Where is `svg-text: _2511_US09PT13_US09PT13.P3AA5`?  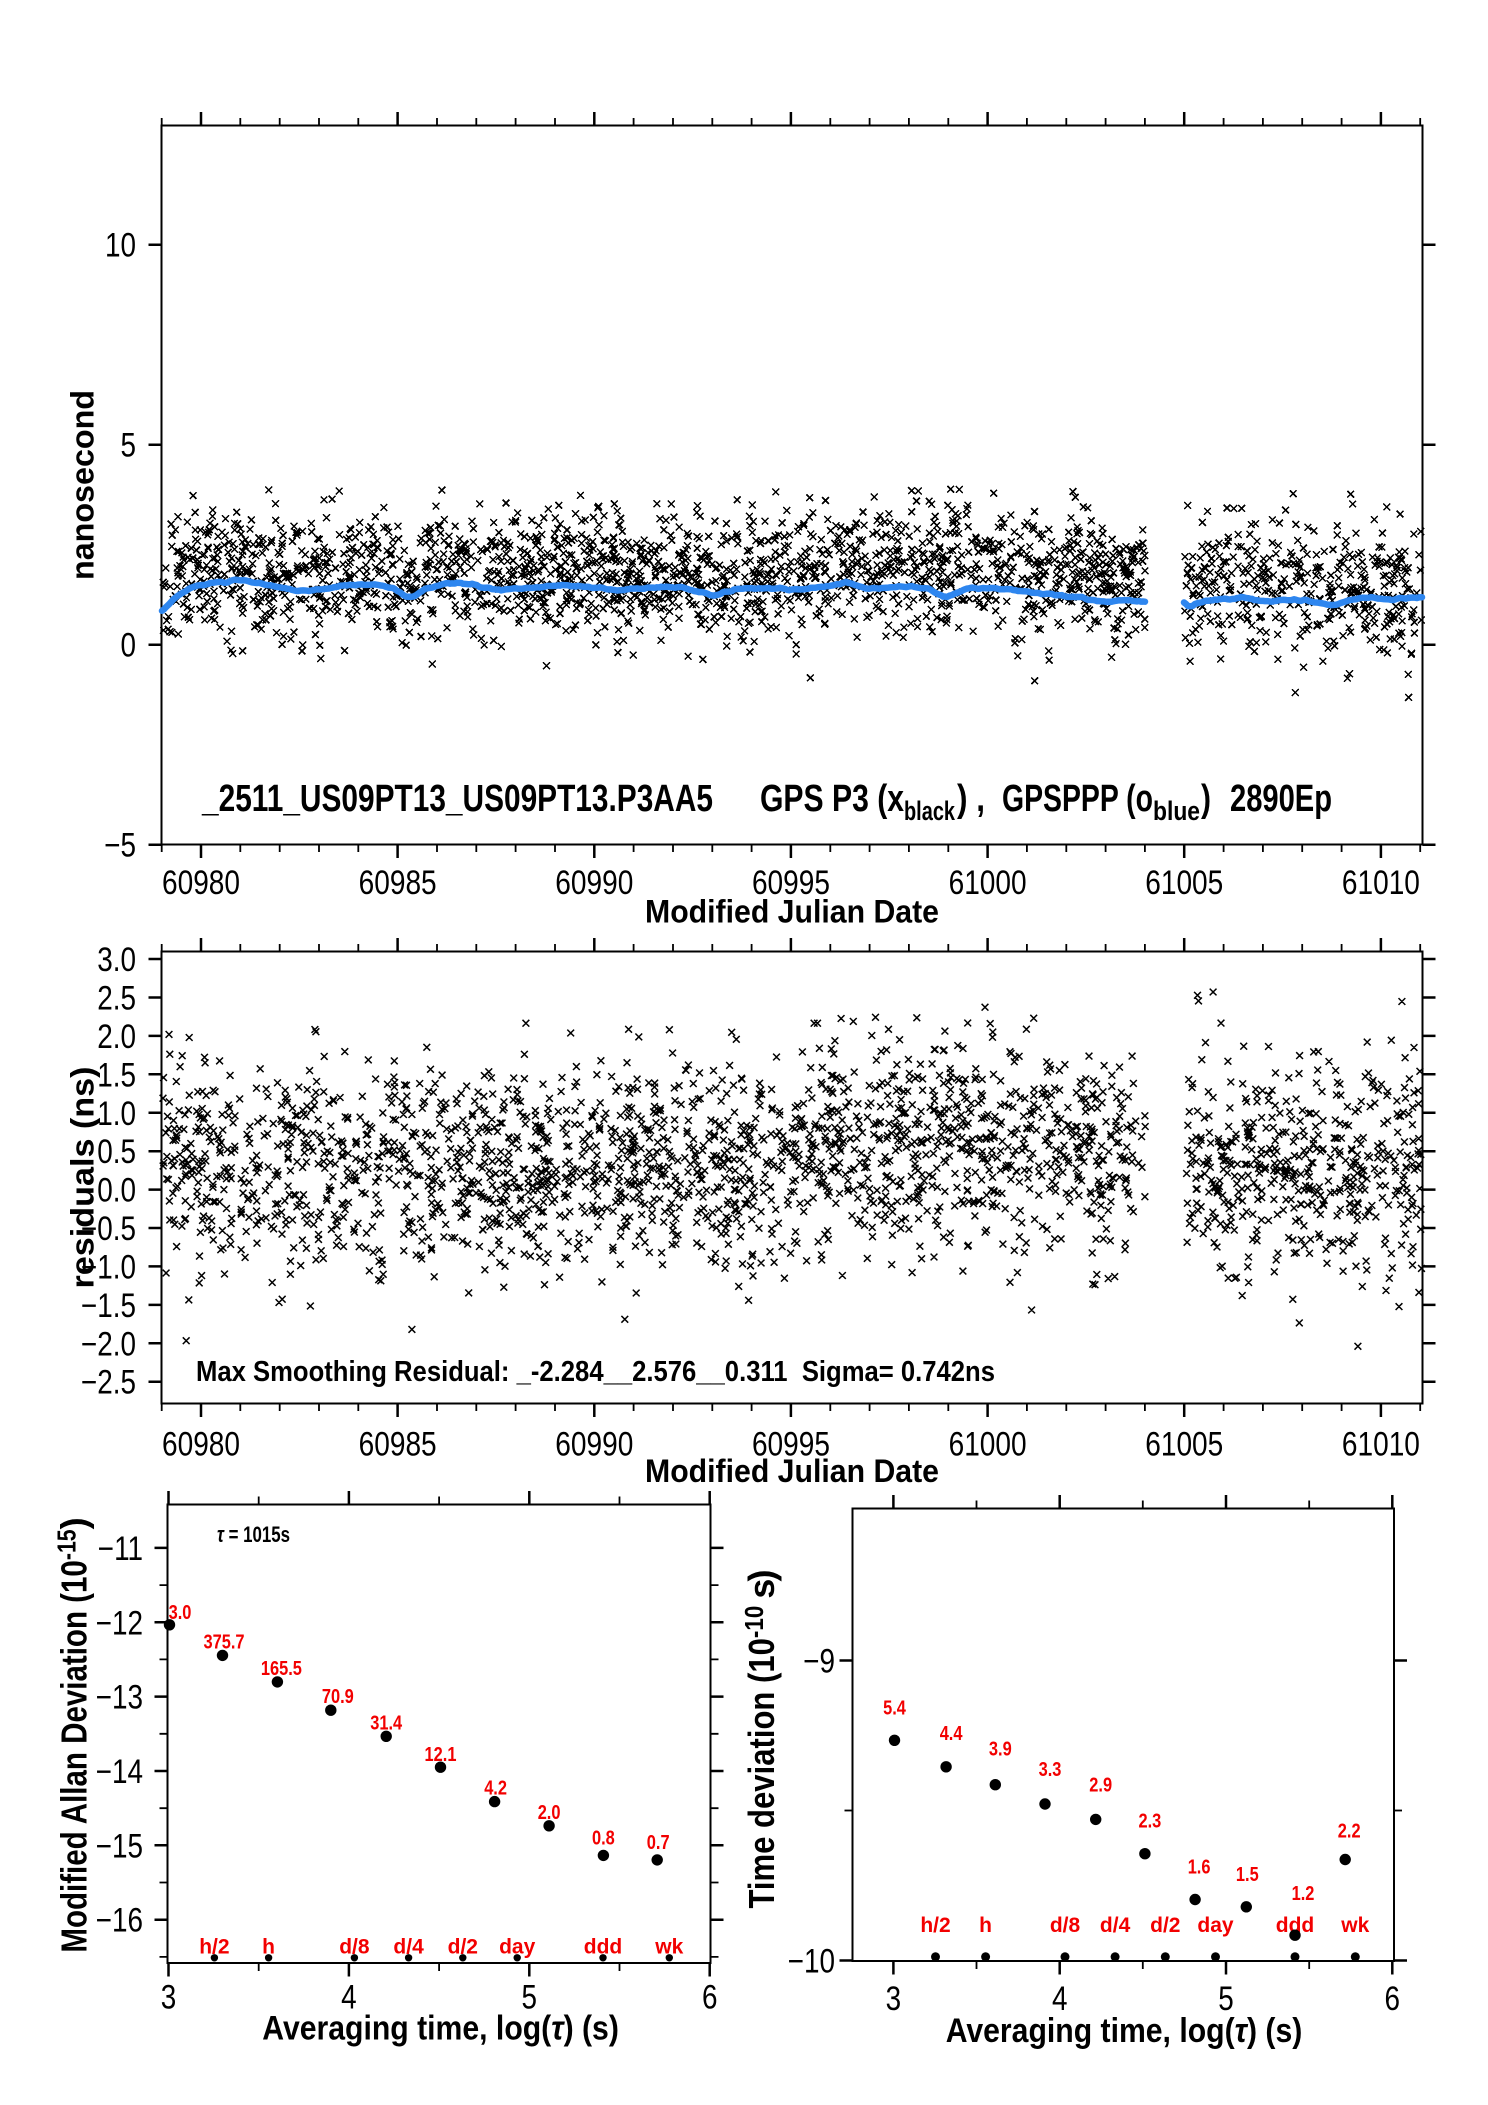 svg-text: _2511_US09PT13_US09PT13.P3AA5 is located at coordinates (457, 799).